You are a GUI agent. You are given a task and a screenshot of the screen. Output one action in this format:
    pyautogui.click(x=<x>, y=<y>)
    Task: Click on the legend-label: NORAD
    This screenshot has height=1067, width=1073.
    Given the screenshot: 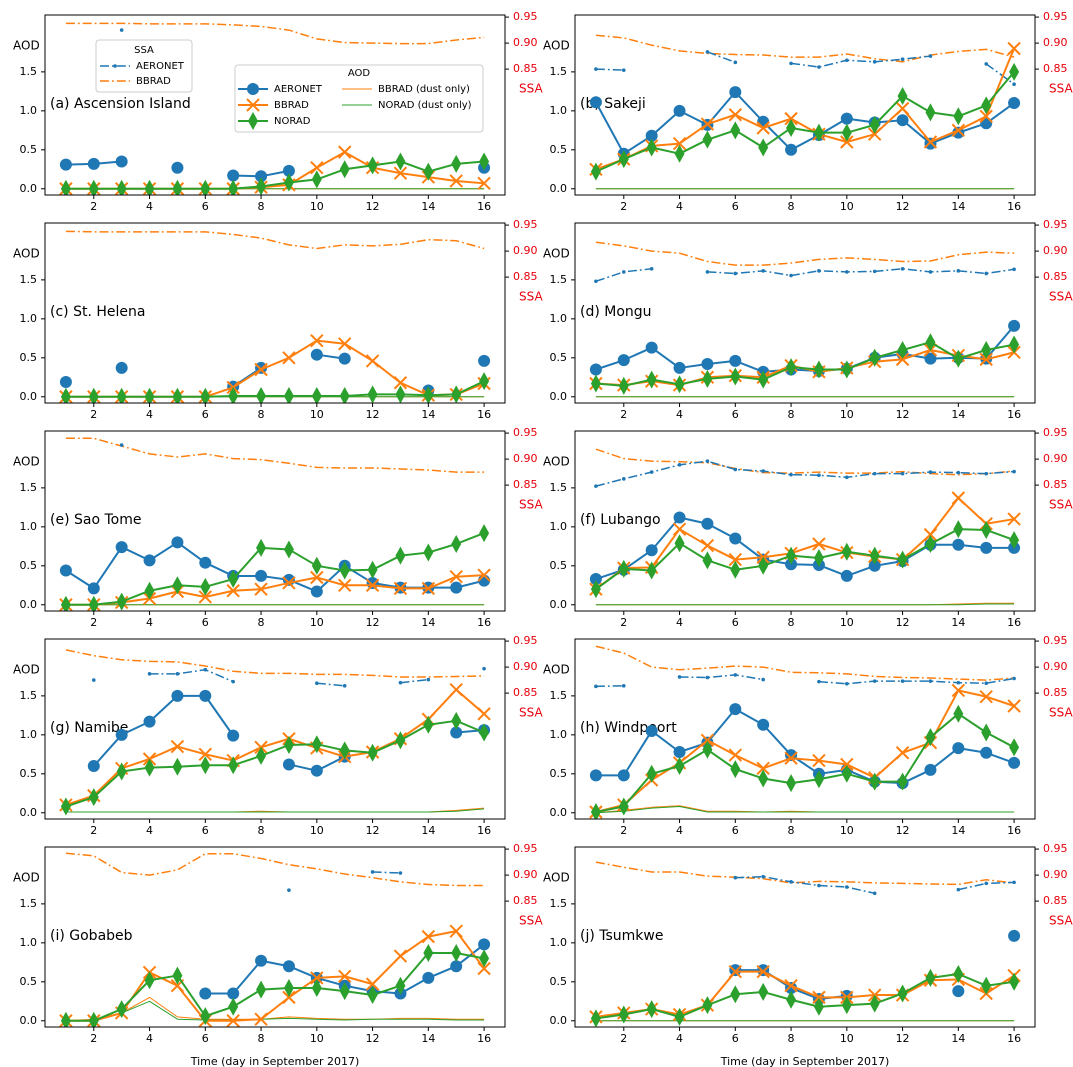 What is the action you would take?
    pyautogui.click(x=292, y=121)
    